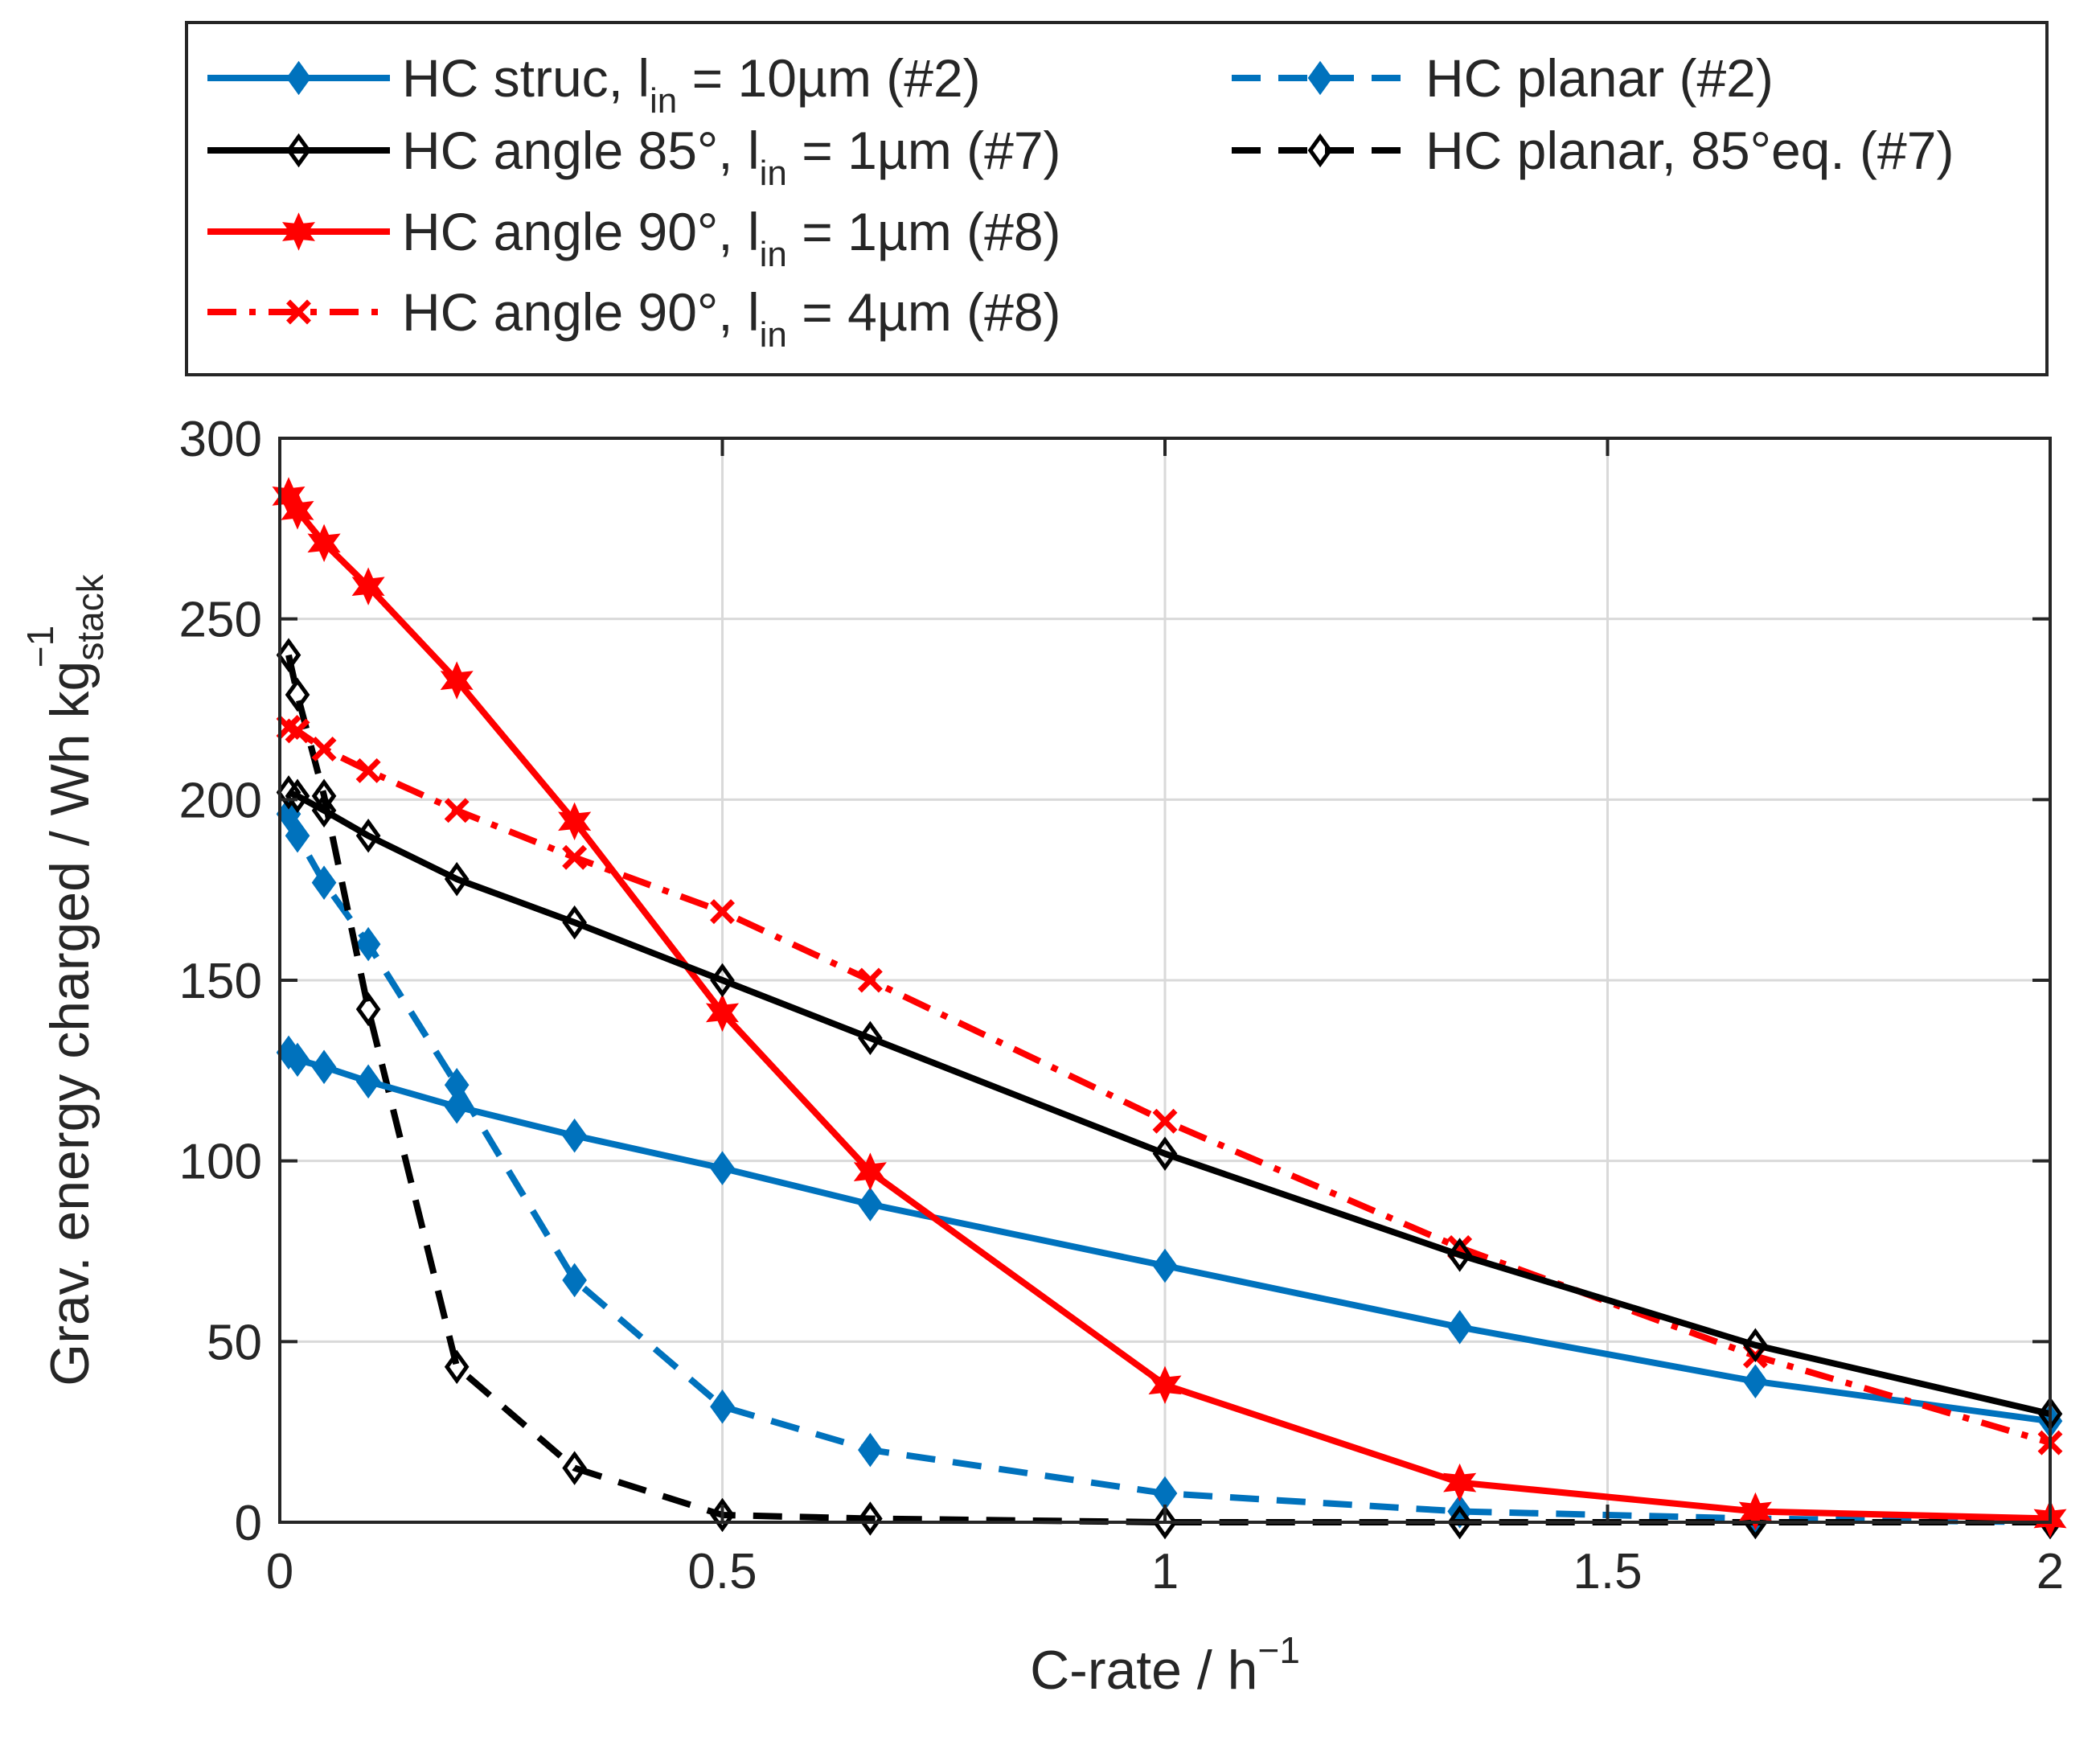 This screenshot has height=1745, width=2100. I want to click on legend-entry-2: HC angle 85°, lin = 1µm (#7), so click(634, 157).